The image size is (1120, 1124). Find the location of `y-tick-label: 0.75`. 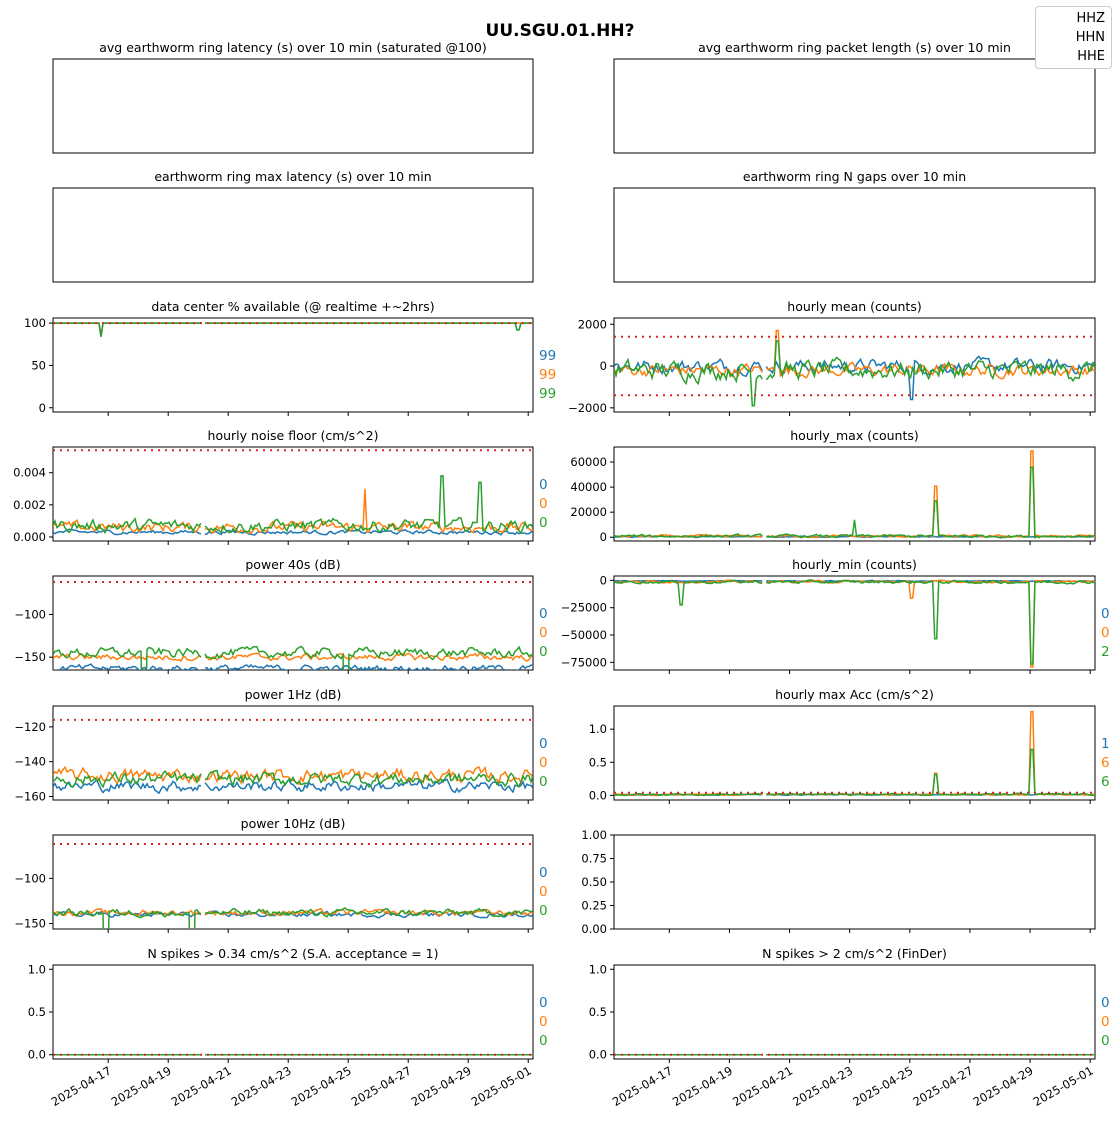

y-tick-label: 0.75 is located at coordinates (594, 859).